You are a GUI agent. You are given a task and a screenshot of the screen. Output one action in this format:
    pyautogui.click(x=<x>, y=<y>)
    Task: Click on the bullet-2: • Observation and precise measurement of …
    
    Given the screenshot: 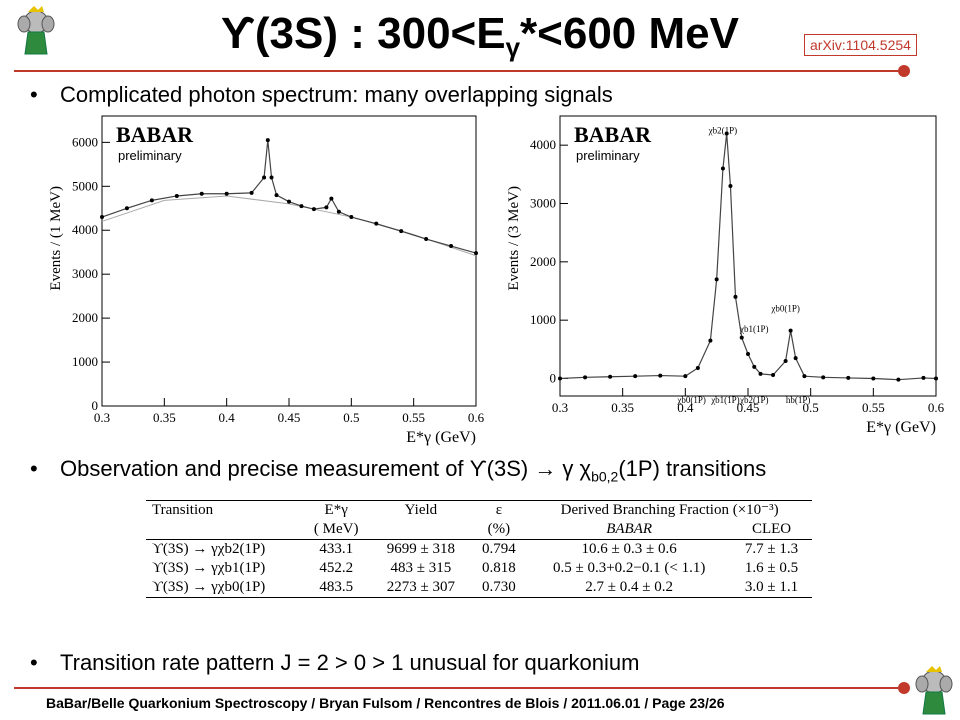 What is the action you would take?
    pyautogui.click(x=398, y=470)
    